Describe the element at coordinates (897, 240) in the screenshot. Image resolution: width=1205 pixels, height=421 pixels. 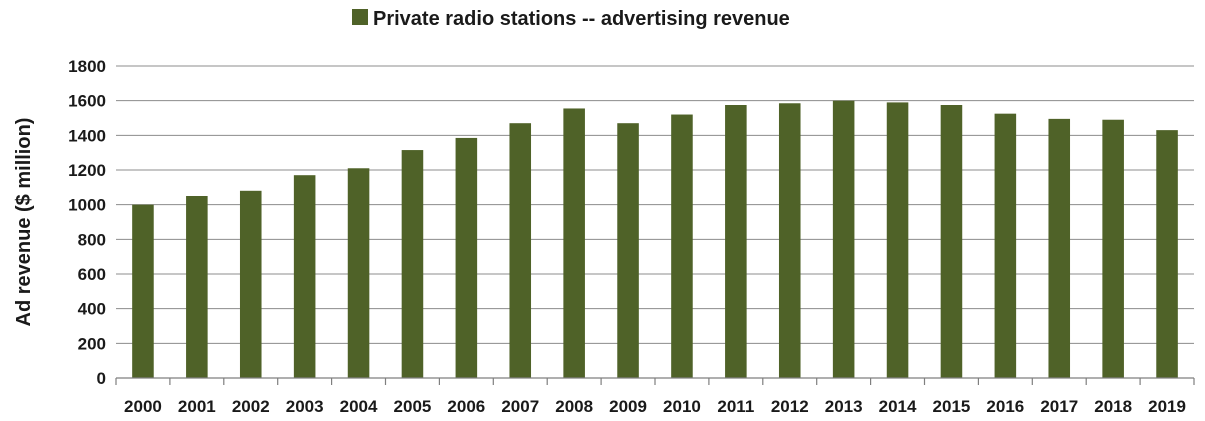
I see `bar-2014` at that location.